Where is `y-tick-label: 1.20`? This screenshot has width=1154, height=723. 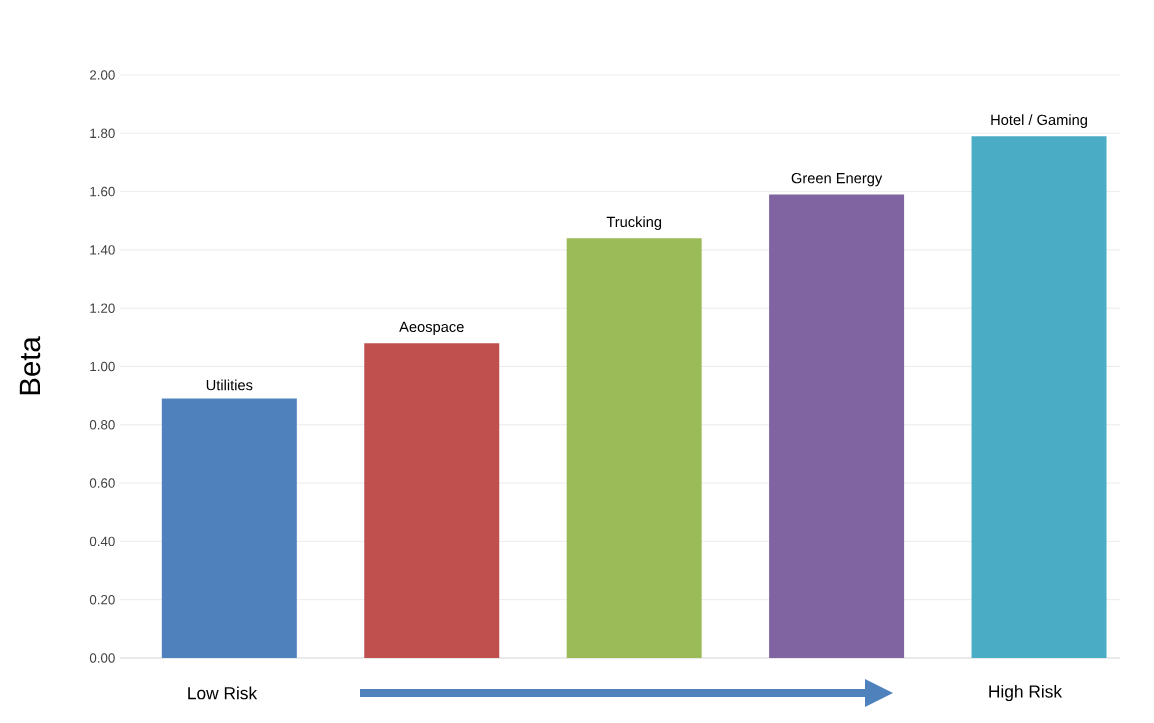
y-tick-label: 1.20 is located at coordinates (102, 308).